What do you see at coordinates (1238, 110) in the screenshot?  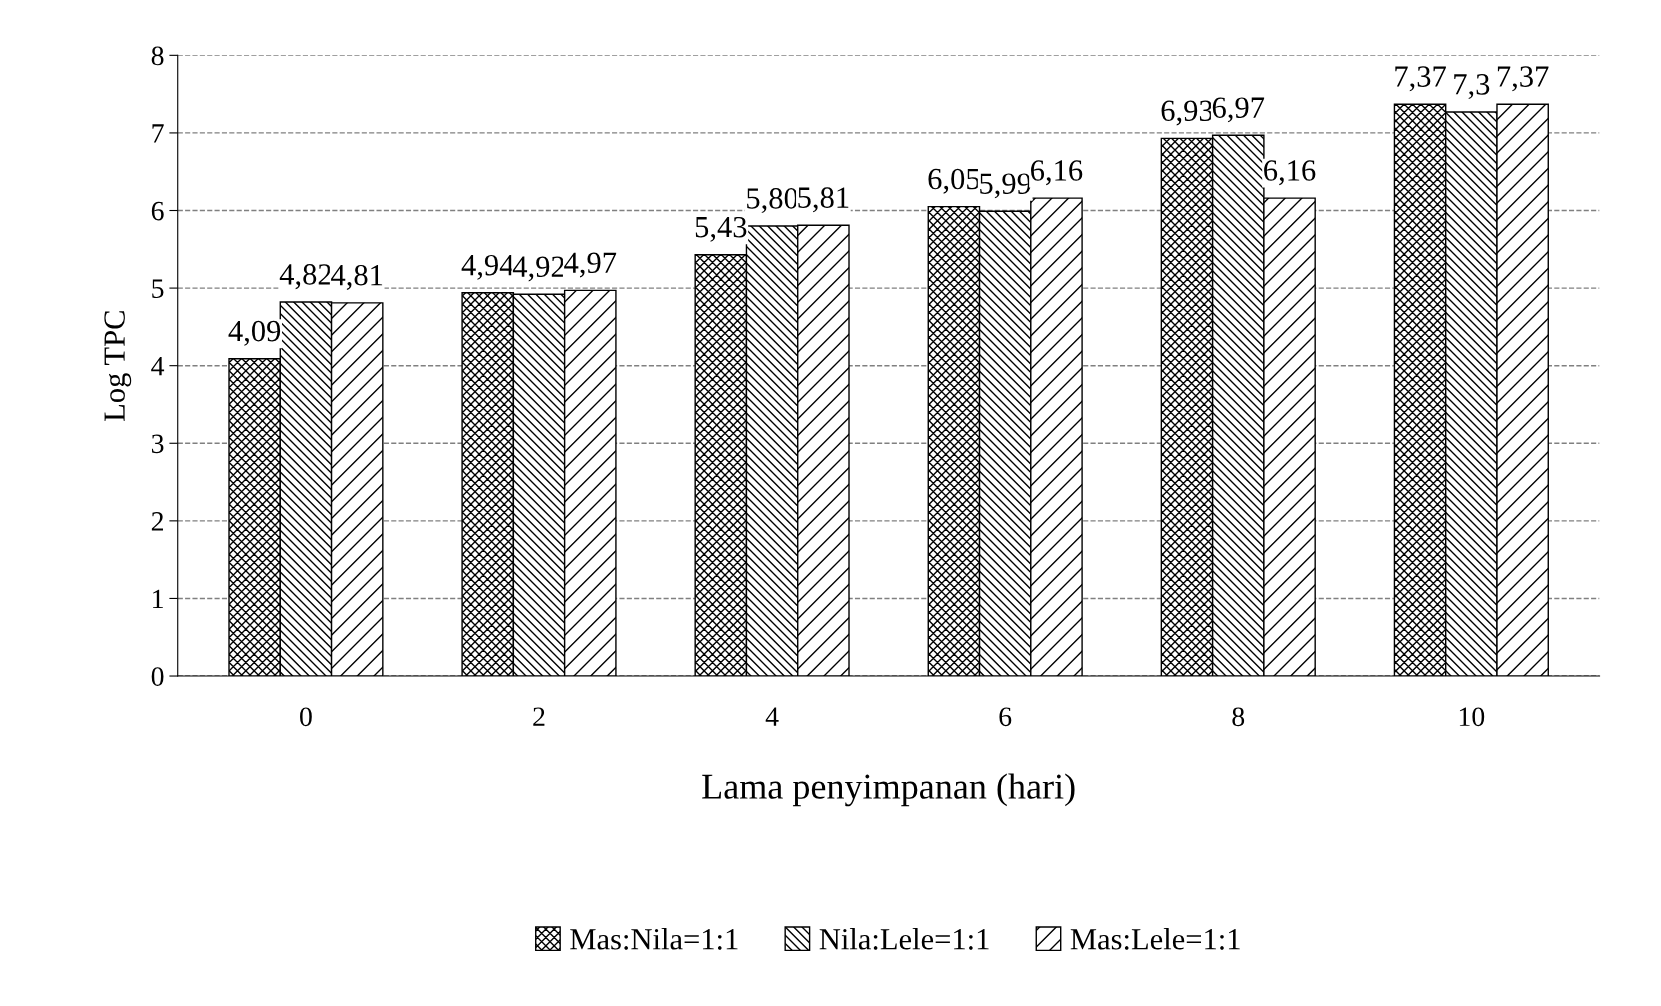 I see `data-label: 6,97` at bounding box center [1238, 110].